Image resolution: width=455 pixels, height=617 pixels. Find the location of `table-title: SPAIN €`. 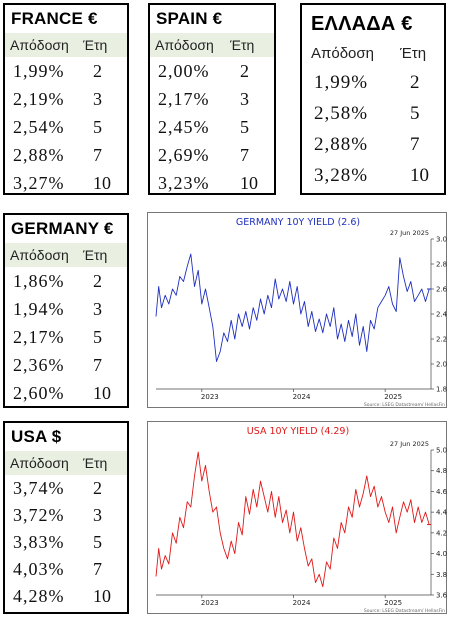

table-title: SPAIN € is located at coordinates (189, 18).